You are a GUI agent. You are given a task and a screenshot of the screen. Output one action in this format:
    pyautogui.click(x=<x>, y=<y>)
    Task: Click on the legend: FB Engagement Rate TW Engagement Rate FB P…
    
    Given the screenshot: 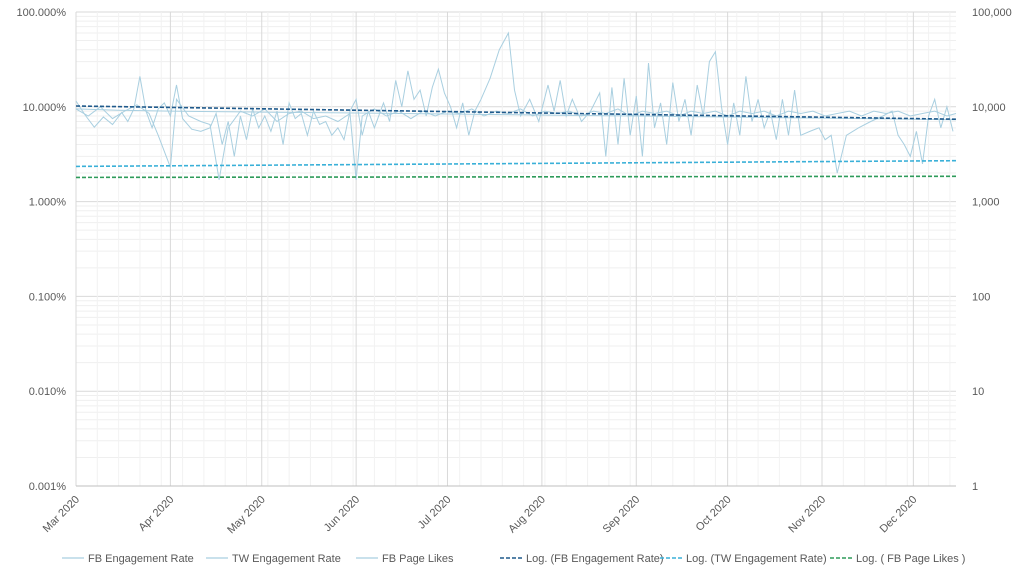 What is the action you would take?
    pyautogui.click(x=513, y=559)
    